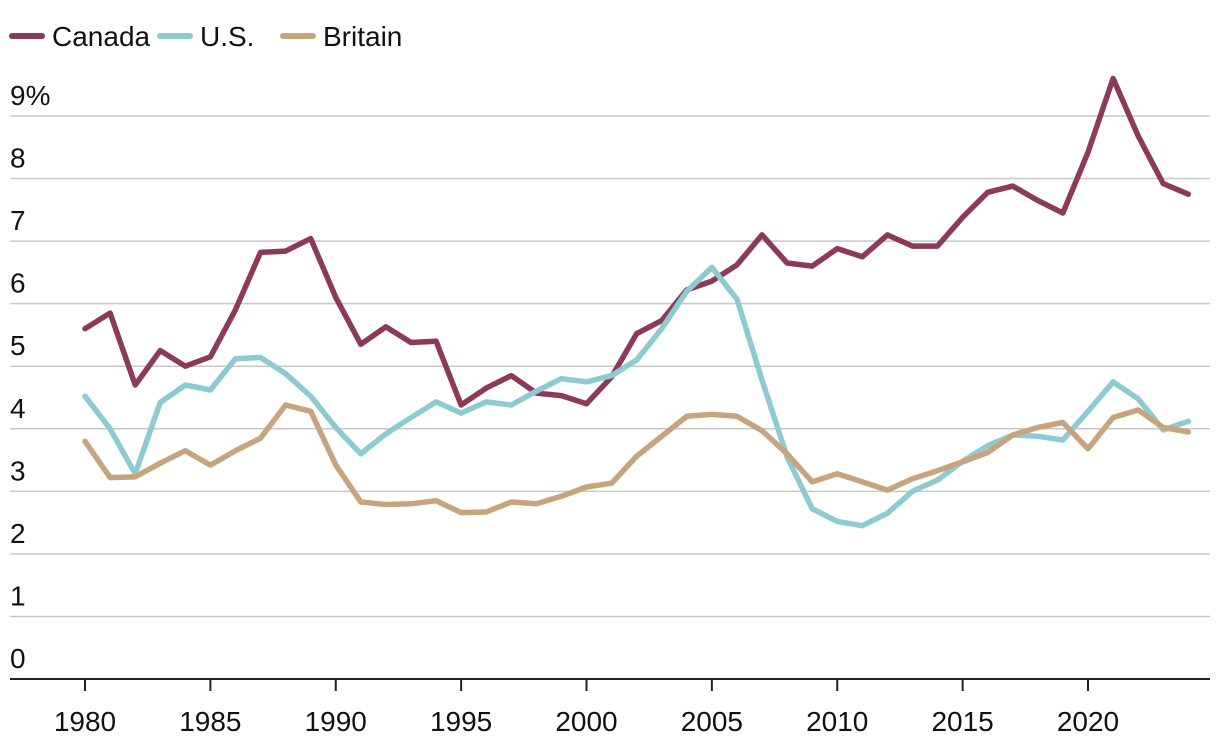 Image resolution: width=1220 pixels, height=744 pixels. I want to click on x-axis-labels: 1980 1985 1990 1995 2000 2005 2010 2015 2020, so click(586, 708).